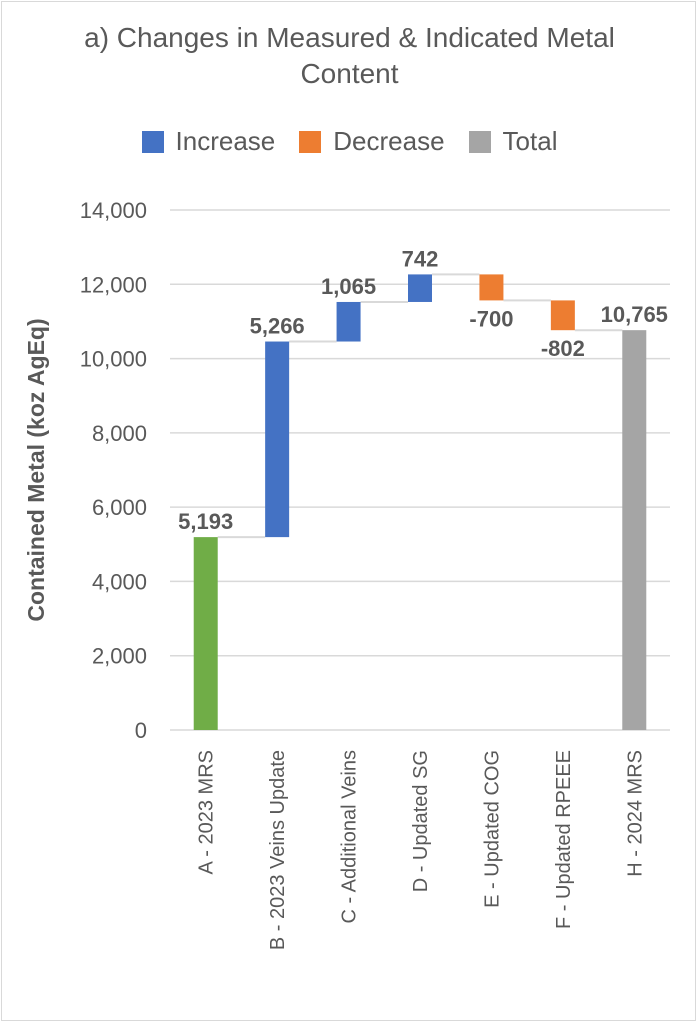 The width and height of the screenshot is (699, 1024). Describe the element at coordinates (492, 829) in the screenshot. I see `x-tick-label: E - Updated COG` at that location.